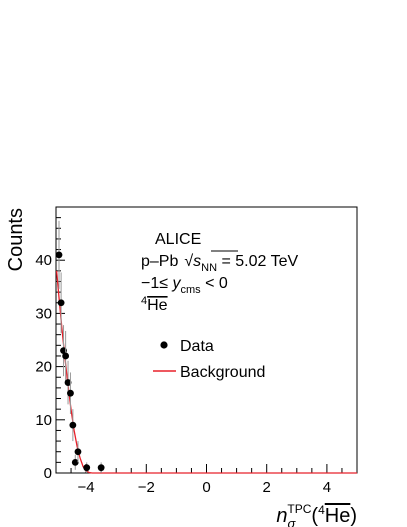  Describe the element at coordinates (154, 304) in the screenshot. I see `species-label: 4He` at that location.